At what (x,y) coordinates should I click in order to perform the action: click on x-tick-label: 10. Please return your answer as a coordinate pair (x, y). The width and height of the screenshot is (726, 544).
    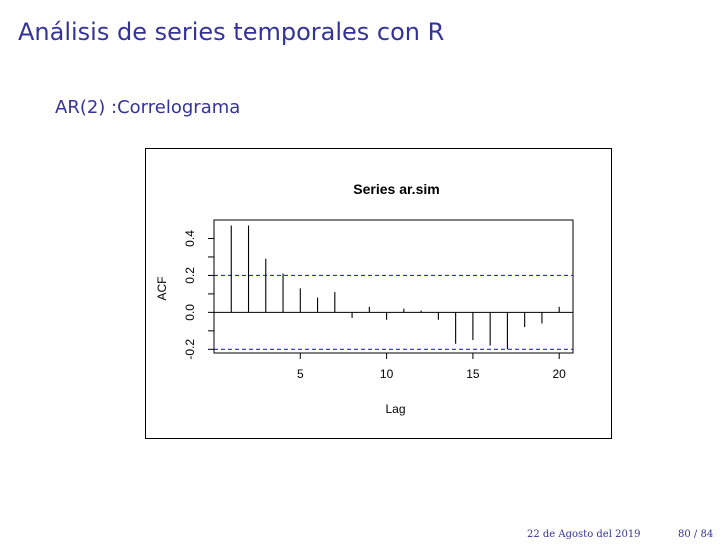
    Looking at the image, I should click on (387, 374).